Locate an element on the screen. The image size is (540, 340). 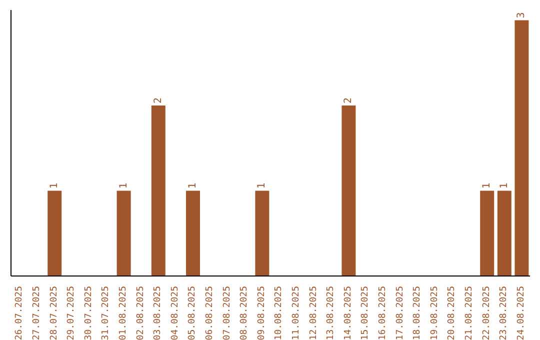
x-tick-label: 06.08.2025 is located at coordinates (209, 313).